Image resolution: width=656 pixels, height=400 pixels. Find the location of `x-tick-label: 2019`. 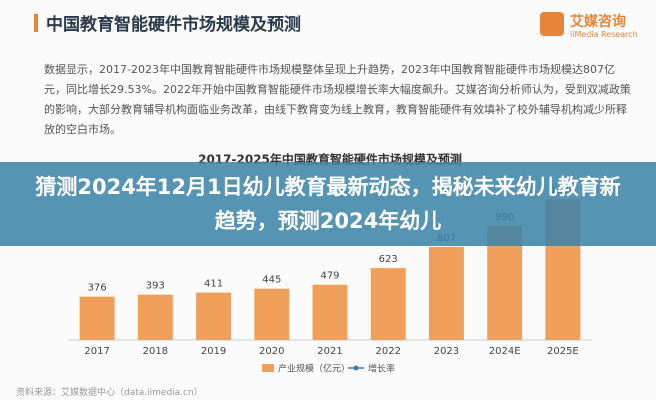

x-tick-label: 2019 is located at coordinates (213, 351).